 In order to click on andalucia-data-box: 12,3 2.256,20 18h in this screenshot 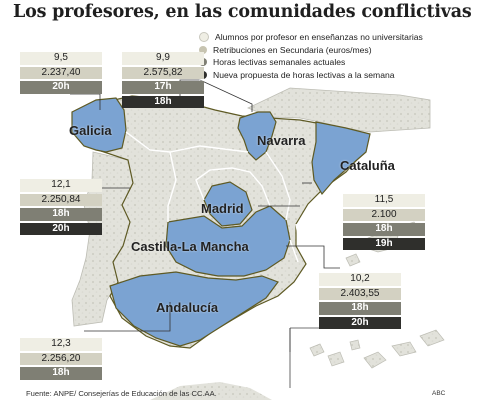, I will do `click(61, 360)`.